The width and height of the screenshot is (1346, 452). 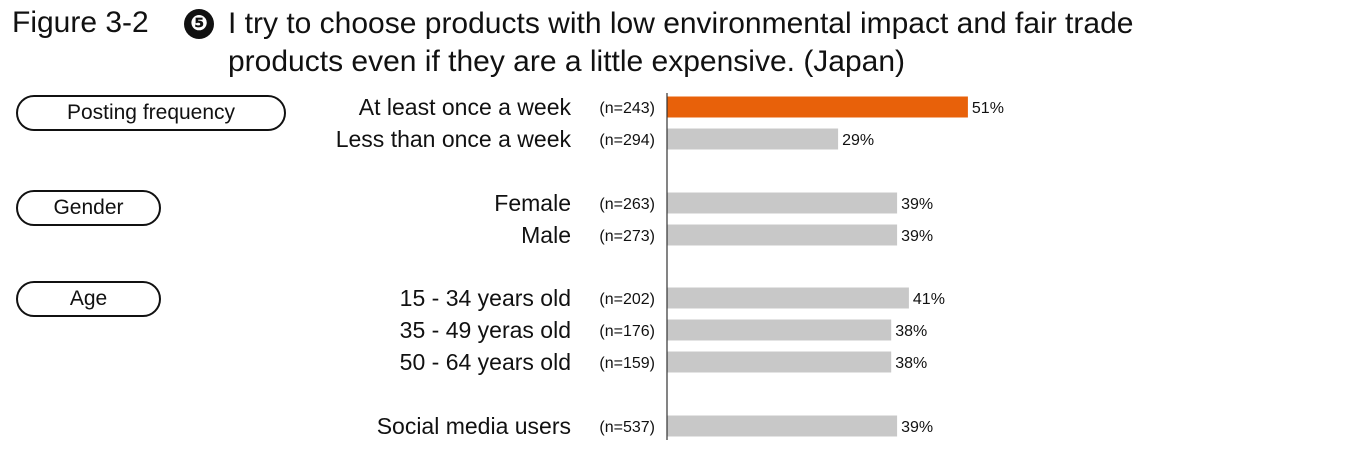 What do you see at coordinates (532, 203) in the screenshot?
I see `category-label: Female` at bounding box center [532, 203].